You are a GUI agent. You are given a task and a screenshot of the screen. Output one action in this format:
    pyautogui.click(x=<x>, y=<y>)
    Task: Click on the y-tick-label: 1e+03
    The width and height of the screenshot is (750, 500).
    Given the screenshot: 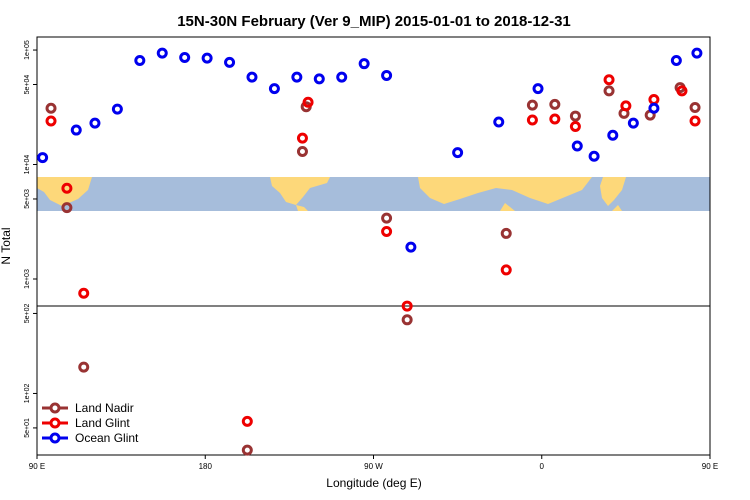 What is the action you would take?
    pyautogui.click(x=27, y=279)
    